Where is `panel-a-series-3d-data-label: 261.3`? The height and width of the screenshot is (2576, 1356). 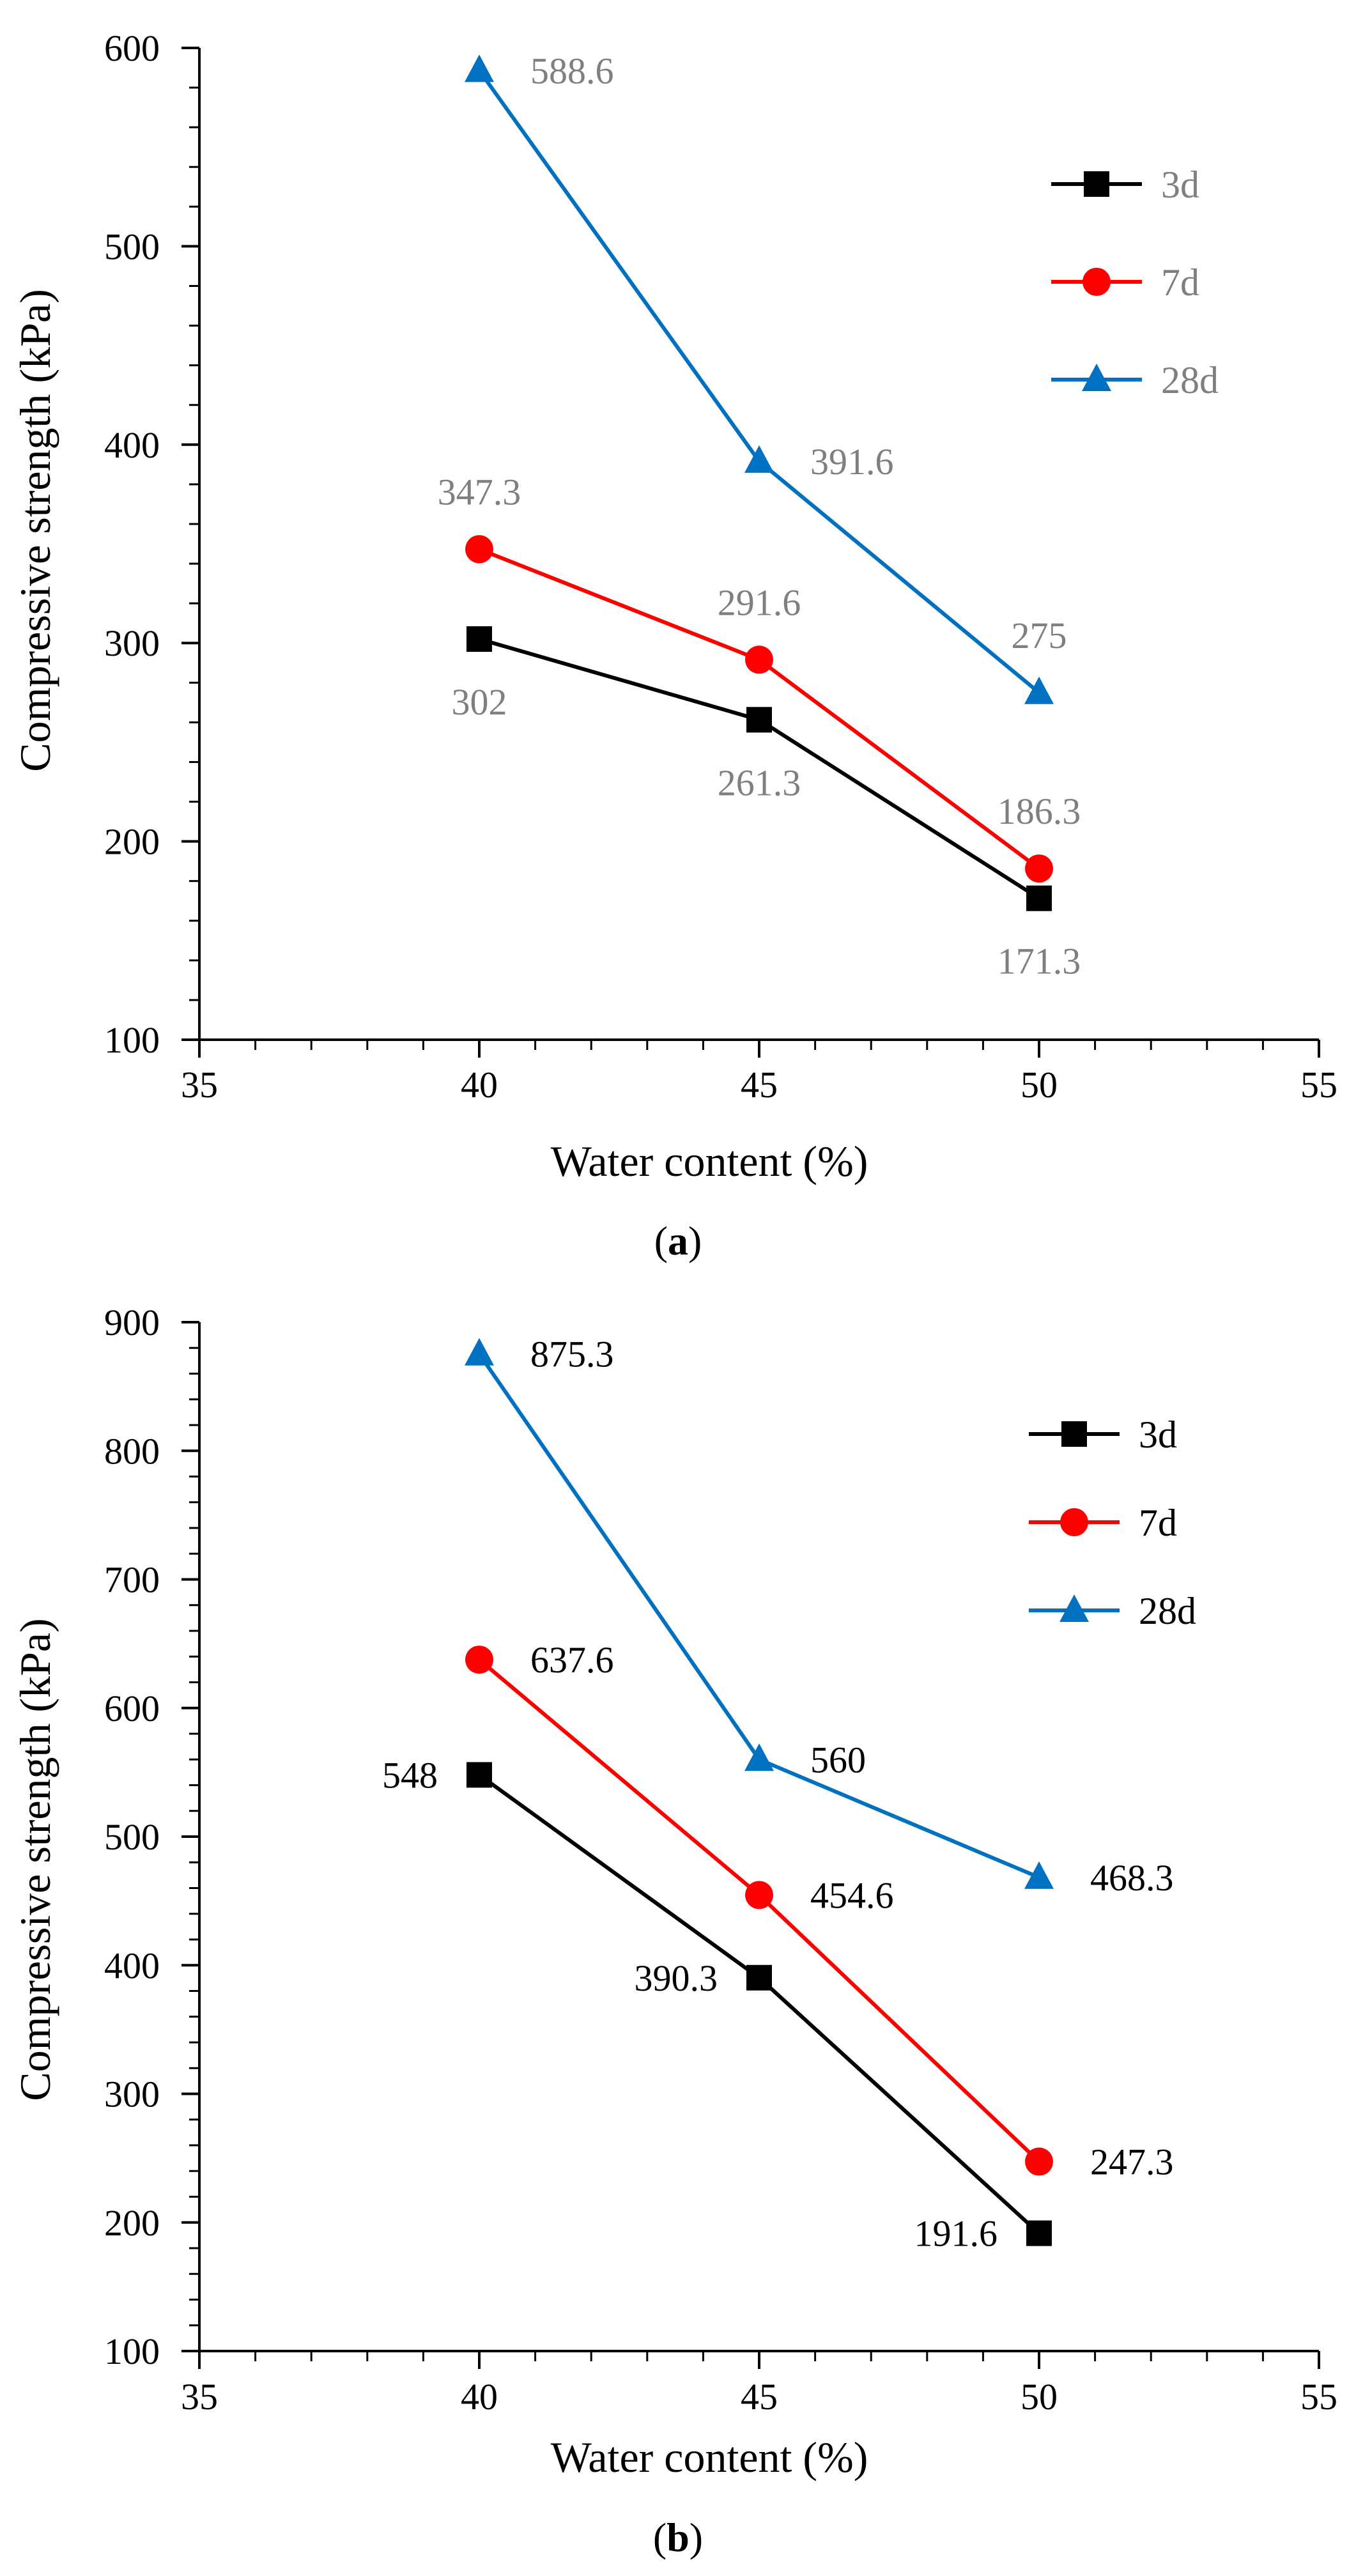 panel-a-series-3d-data-label: 261.3 is located at coordinates (759, 782).